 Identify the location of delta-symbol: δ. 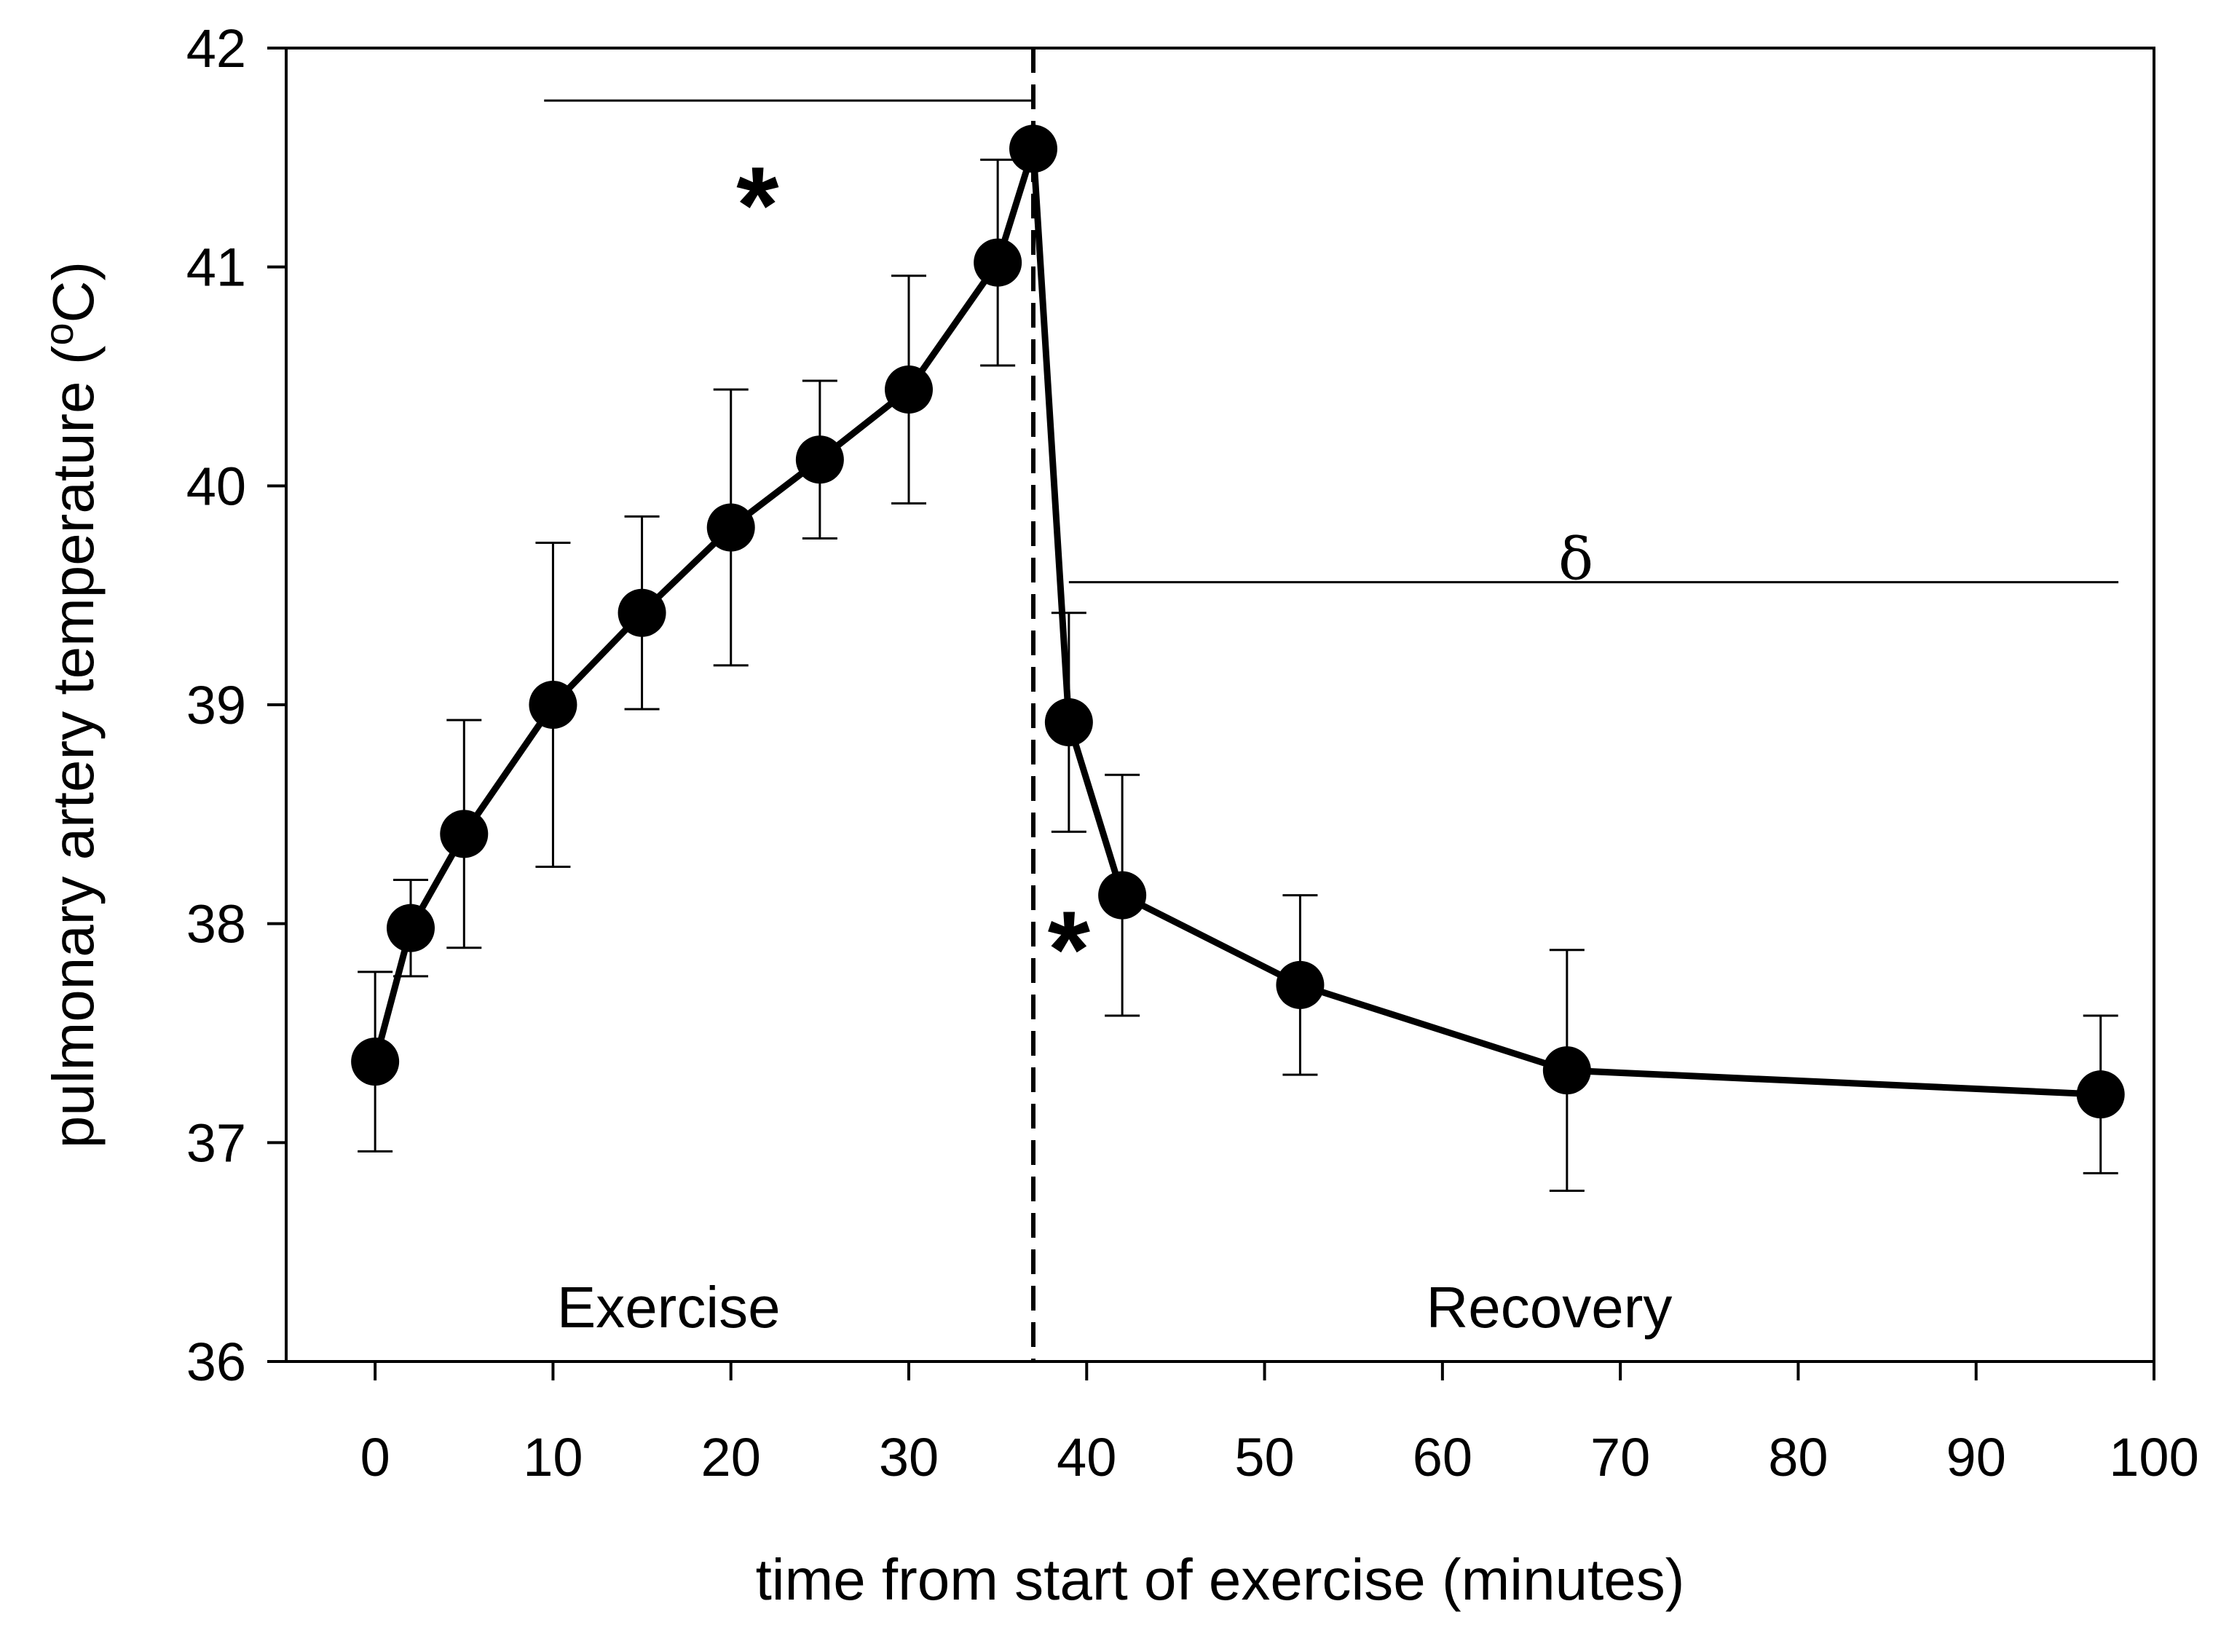
(1575, 559).